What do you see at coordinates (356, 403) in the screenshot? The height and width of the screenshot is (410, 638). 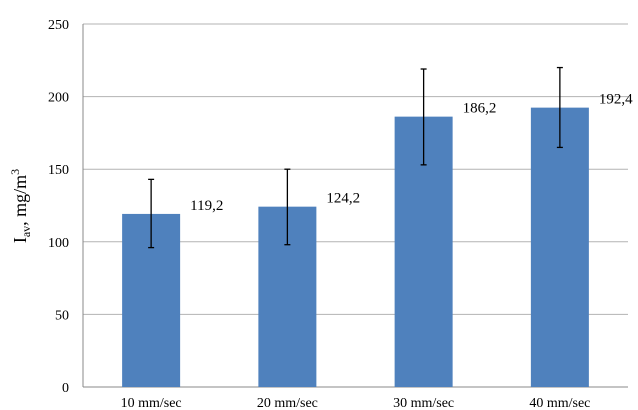 I see `x-axis-ticks: 10 mm/sec 20 mm/sec 30 mm/sec 40 mm/sec` at bounding box center [356, 403].